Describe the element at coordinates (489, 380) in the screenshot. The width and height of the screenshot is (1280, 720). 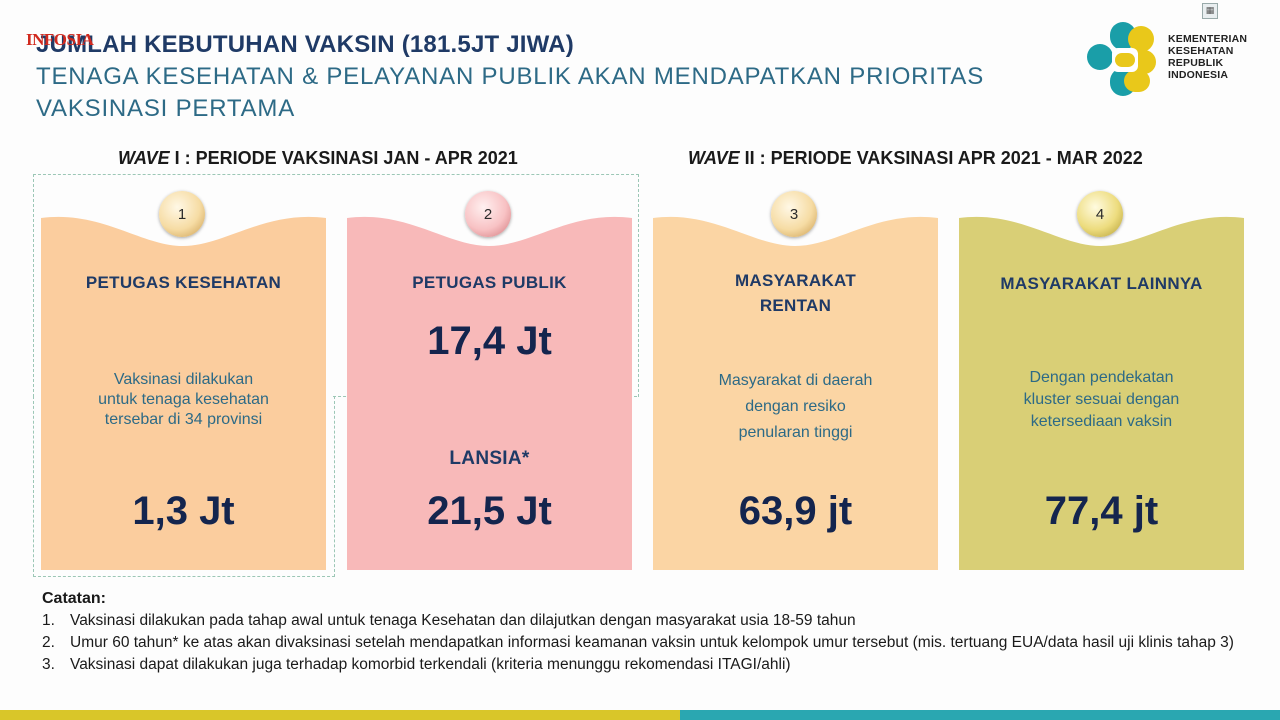
I see `priority-card-2: 2 PETUGAS PUBLIK 17,4 Jt LANSIA* 21,5 Jt` at that location.